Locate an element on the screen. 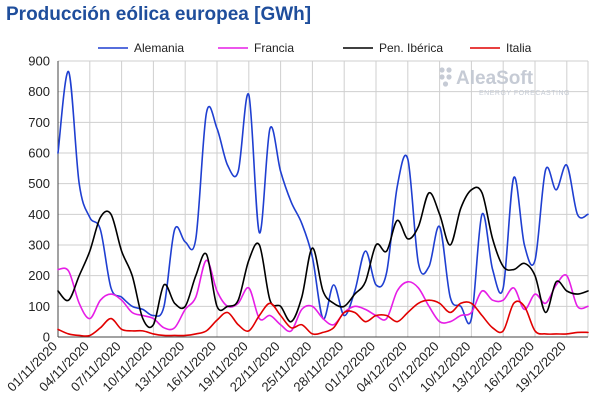  legend-label: Italia is located at coordinates (519, 48).